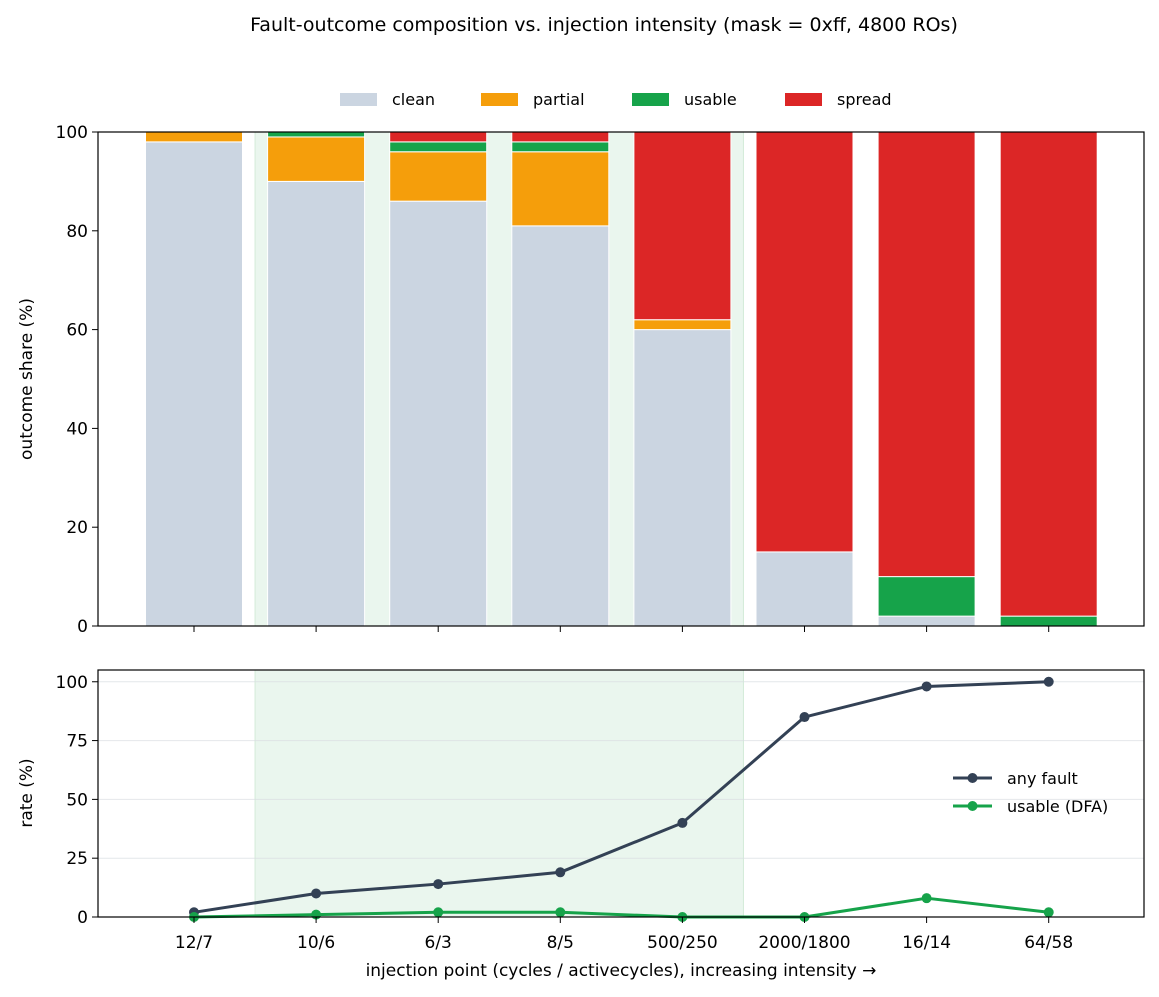 The image size is (1159, 997). I want to click on bottom-highlight-band, so click(499, 793).